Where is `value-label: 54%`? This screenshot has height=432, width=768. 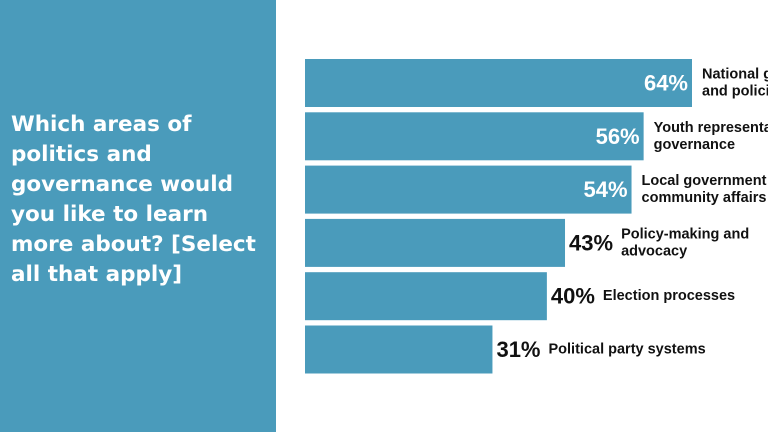 value-label: 54% is located at coordinates (605, 189).